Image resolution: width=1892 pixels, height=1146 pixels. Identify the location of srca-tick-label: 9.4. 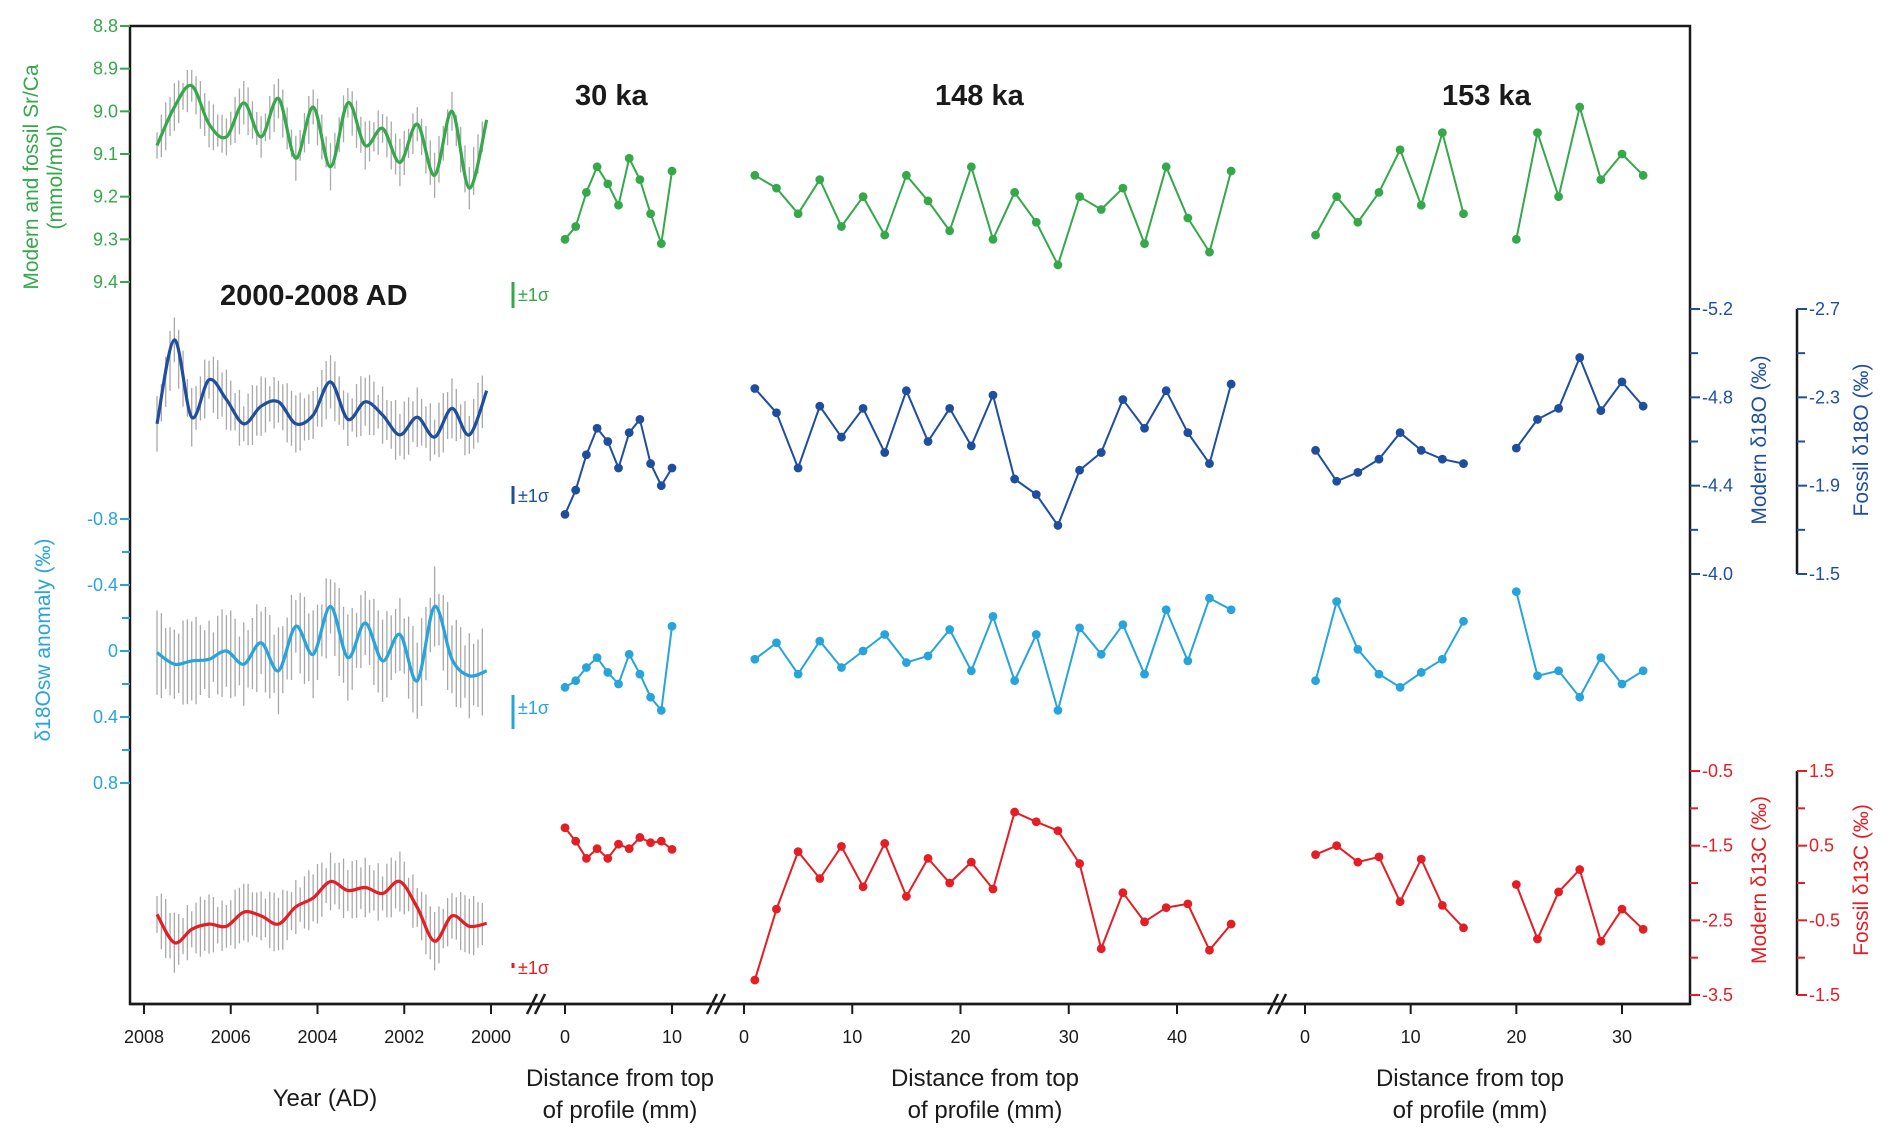
(105, 282).